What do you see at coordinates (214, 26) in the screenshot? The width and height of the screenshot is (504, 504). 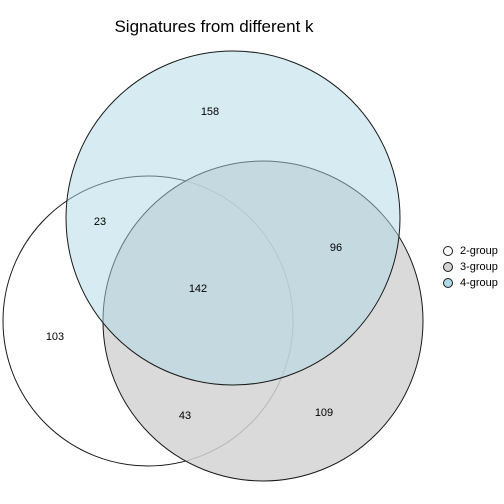 I see `chart-title: Signatures from different k` at bounding box center [214, 26].